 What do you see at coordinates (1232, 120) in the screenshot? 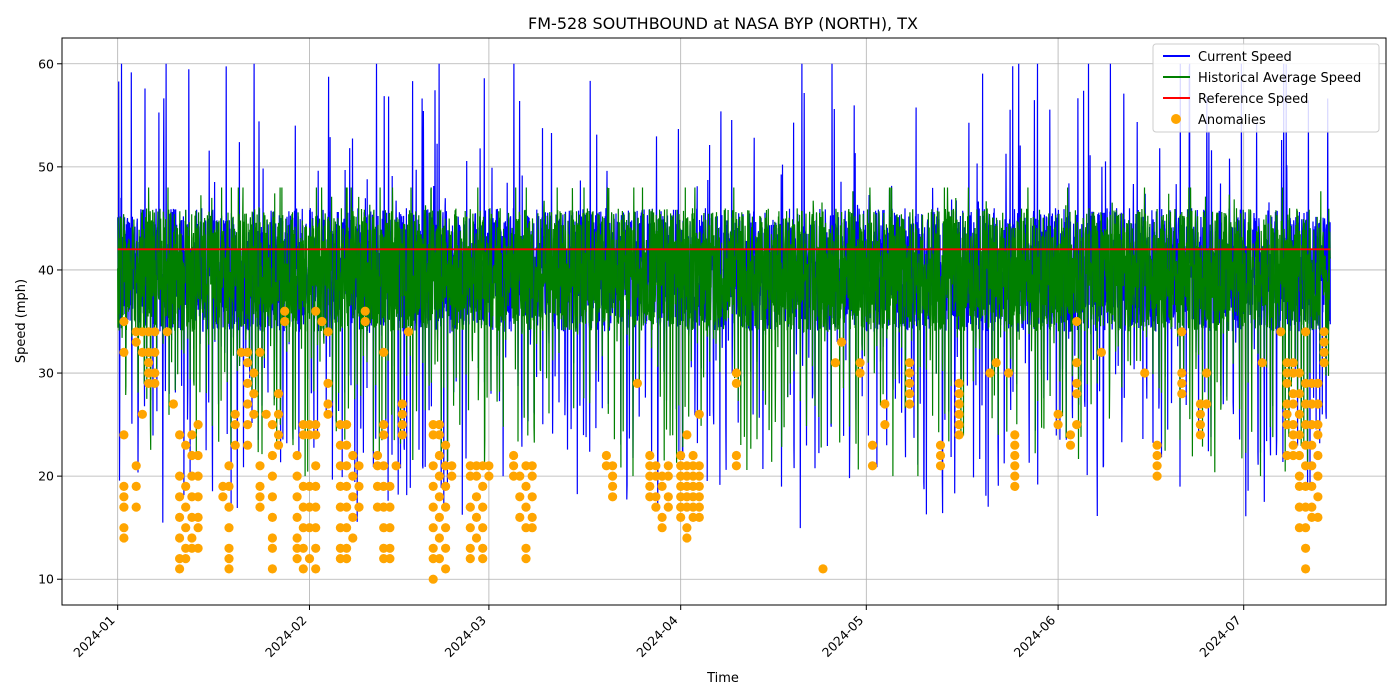
I see `legend-anomalies: Anomalies` at bounding box center [1232, 120].